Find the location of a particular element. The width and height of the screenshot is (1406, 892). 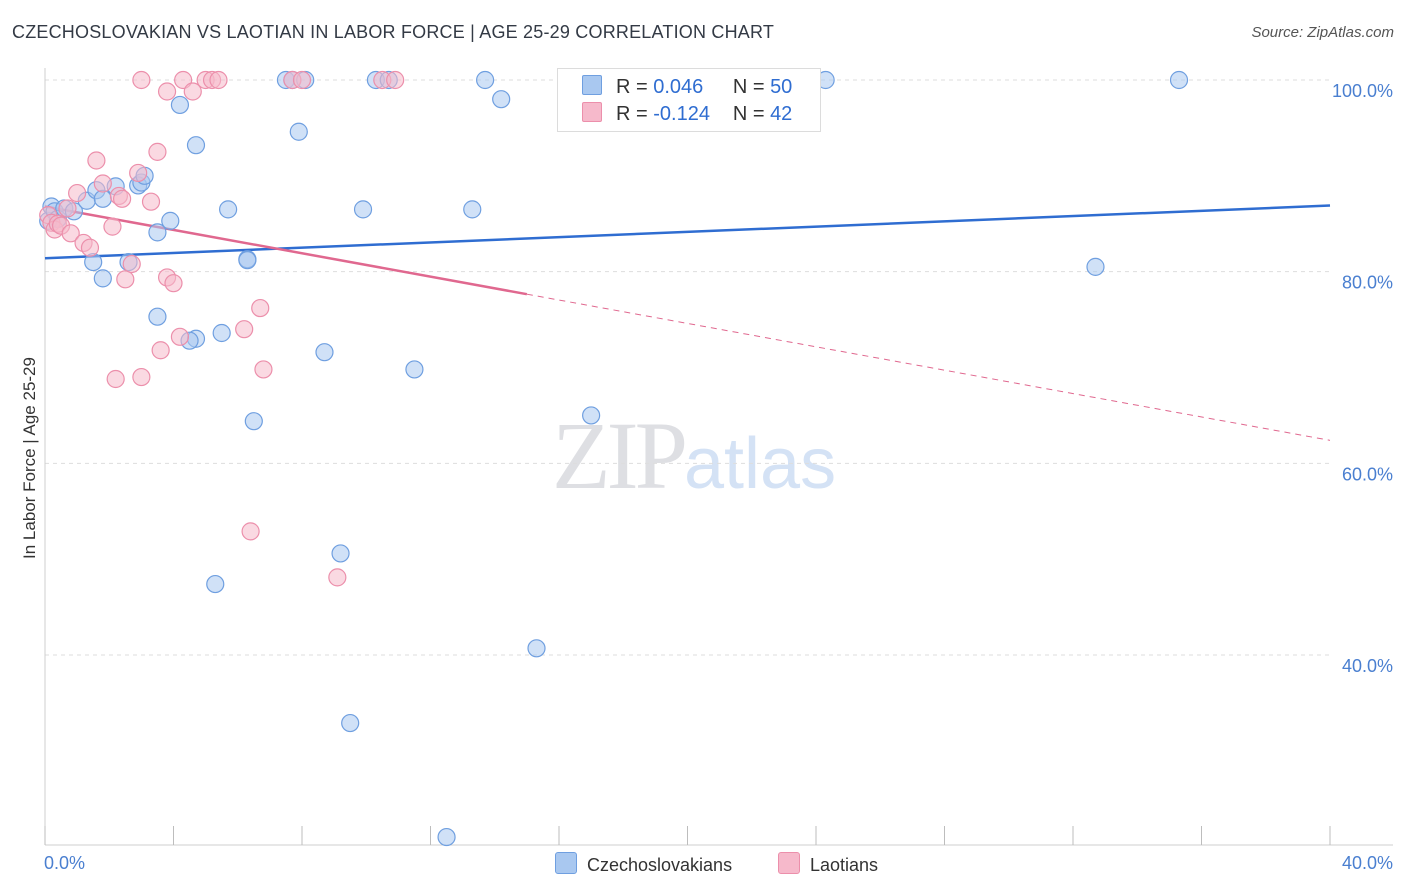

watermark-zip: ZIP is located at coordinates (620, 455).